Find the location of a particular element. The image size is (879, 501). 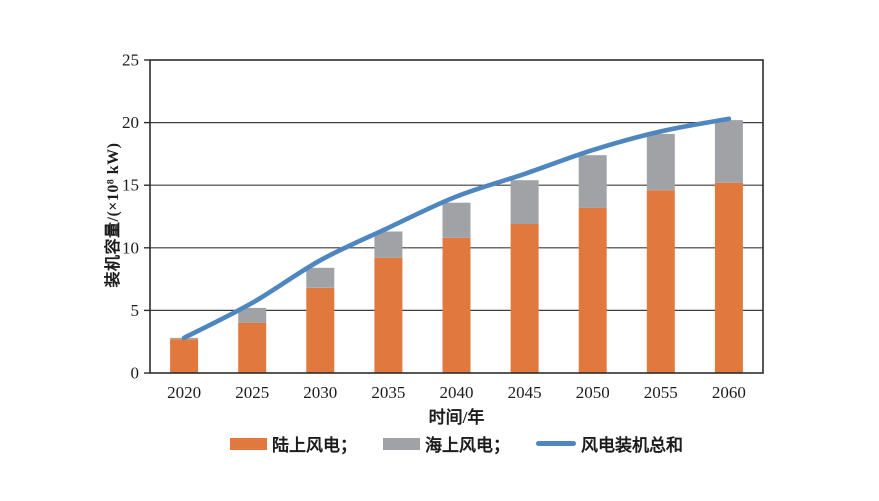

legend-label-total: 风电装机总和 is located at coordinates (632, 445).